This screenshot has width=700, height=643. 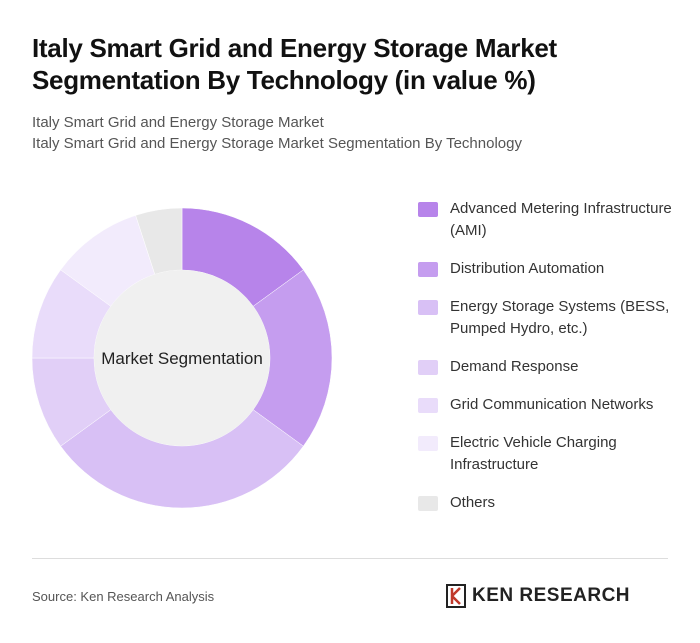 I want to click on legend-label: Grid Communication Networks, so click(x=552, y=404).